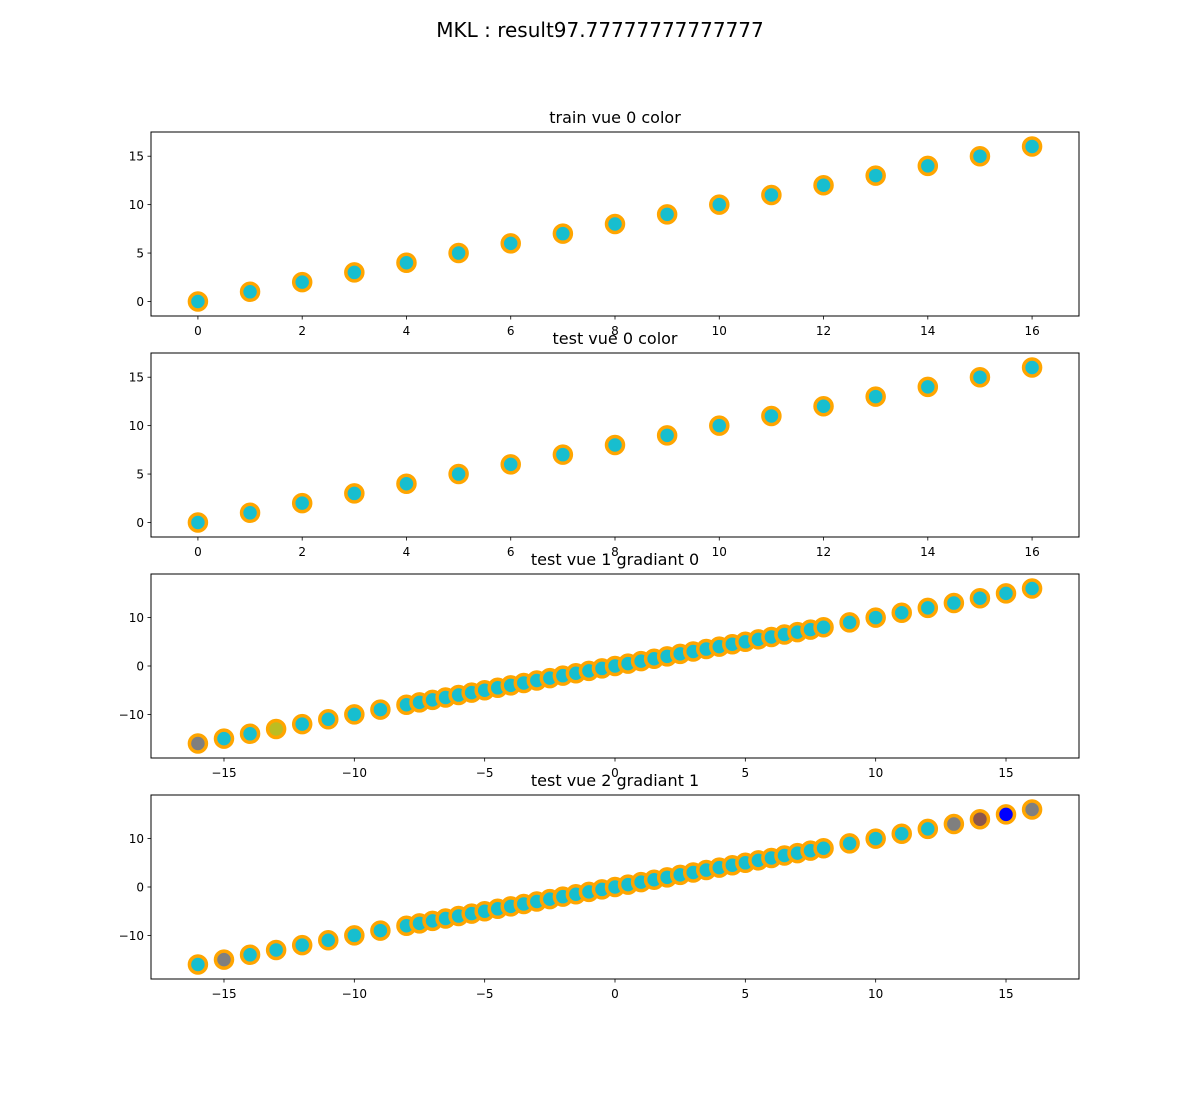 This screenshot has width=1200, height=1100. Describe the element at coordinates (1005, 994) in the screenshot. I see `x-tick-label: 15` at that location.